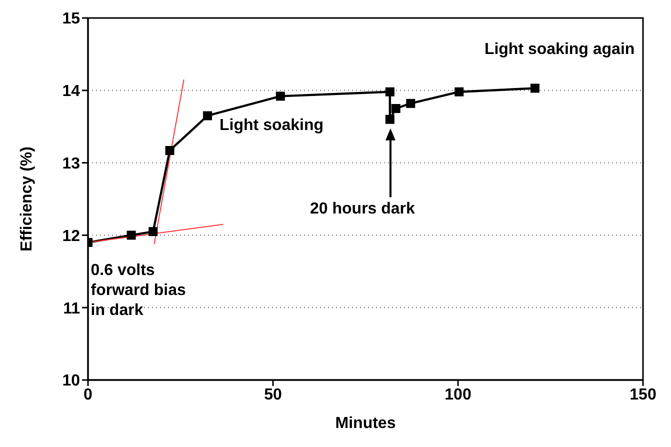  What do you see at coordinates (458, 395) in the screenshot?
I see `x-tick-label: 100` at bounding box center [458, 395].